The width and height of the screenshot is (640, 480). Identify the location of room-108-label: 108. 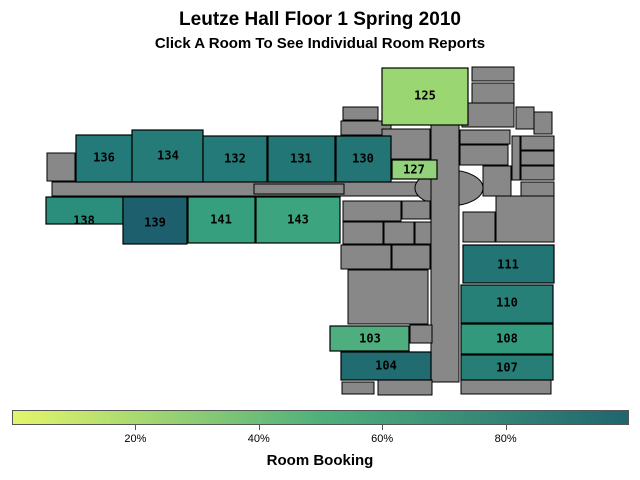
(507, 339).